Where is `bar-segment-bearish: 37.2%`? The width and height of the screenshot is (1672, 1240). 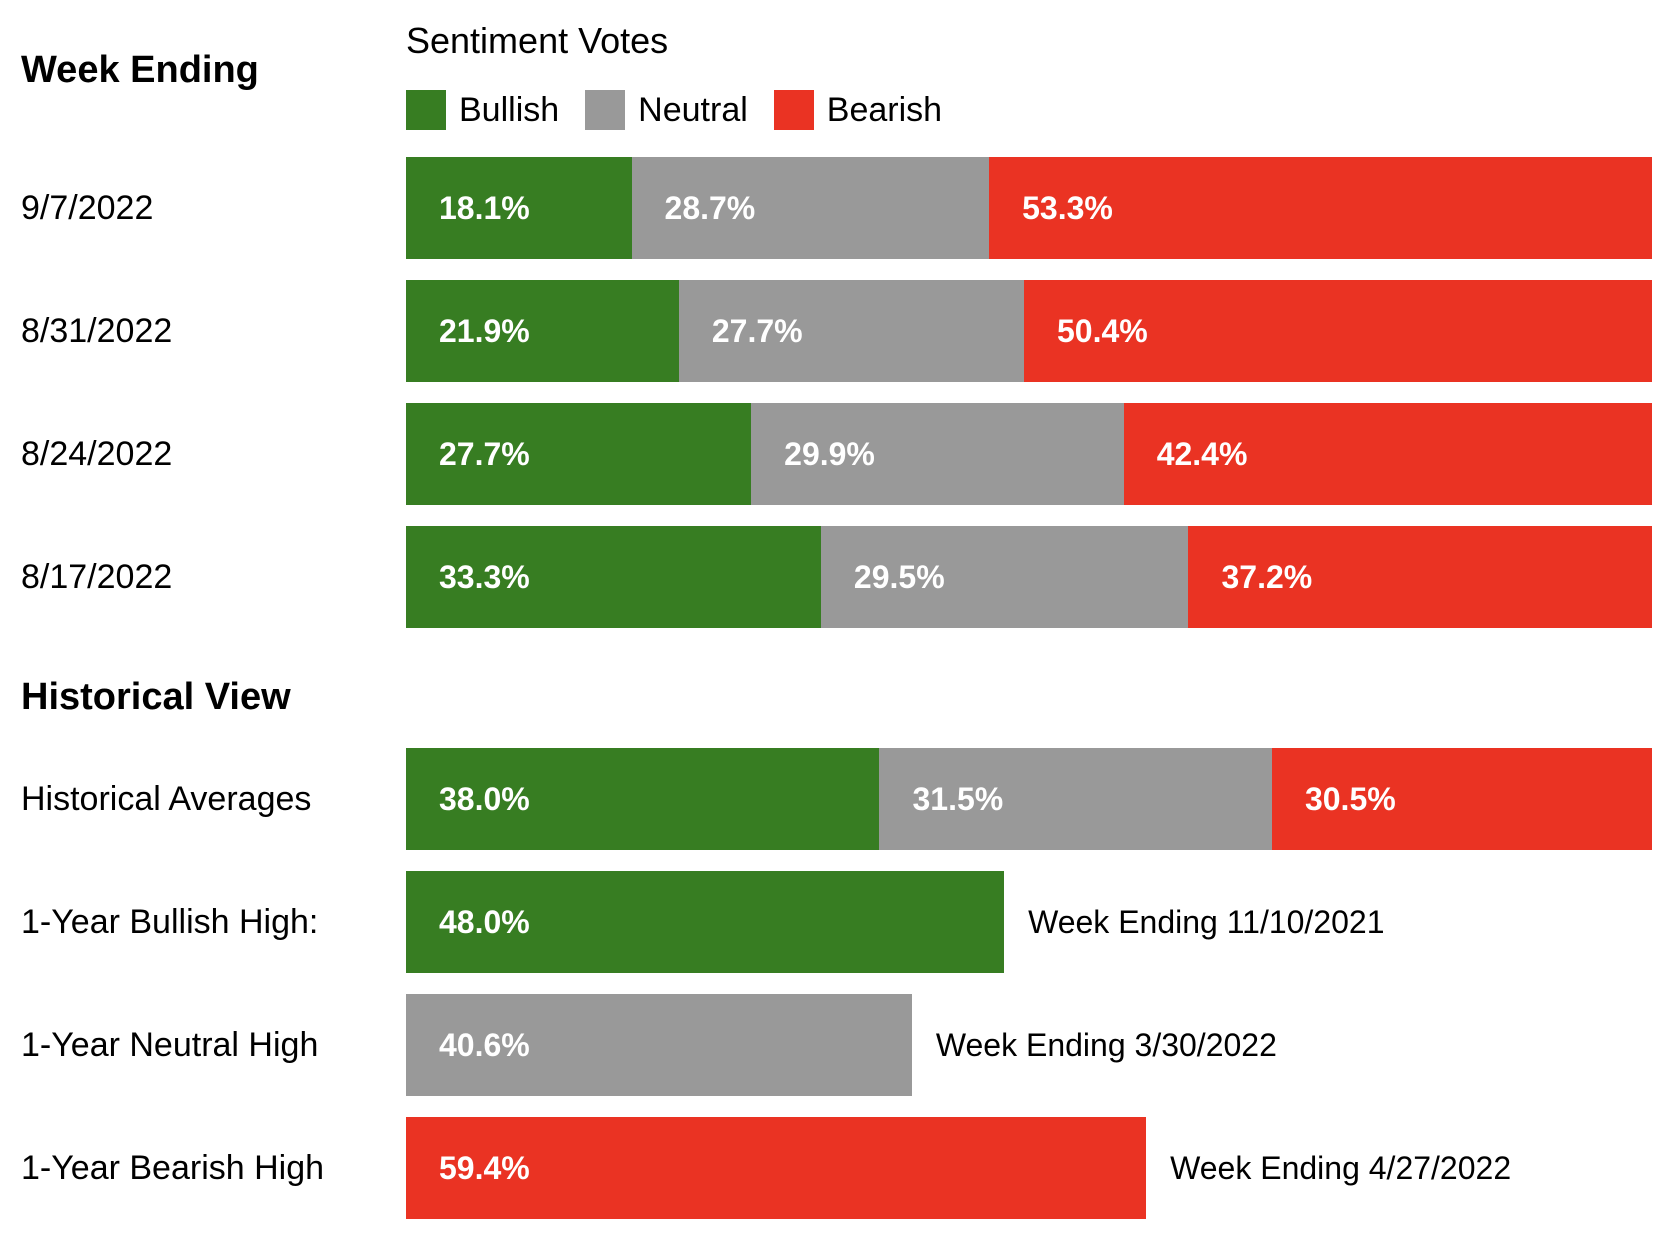
bar-segment-bearish: 37.2% is located at coordinates (1420, 577).